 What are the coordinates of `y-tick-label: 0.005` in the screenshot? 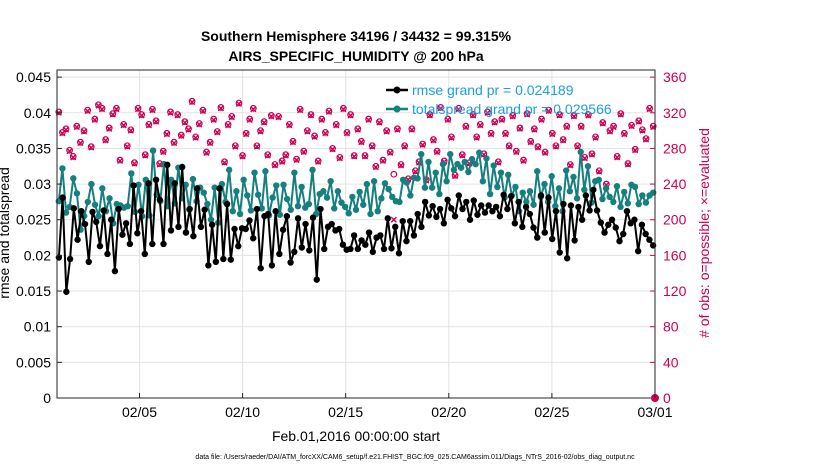 It's located at (33, 362).